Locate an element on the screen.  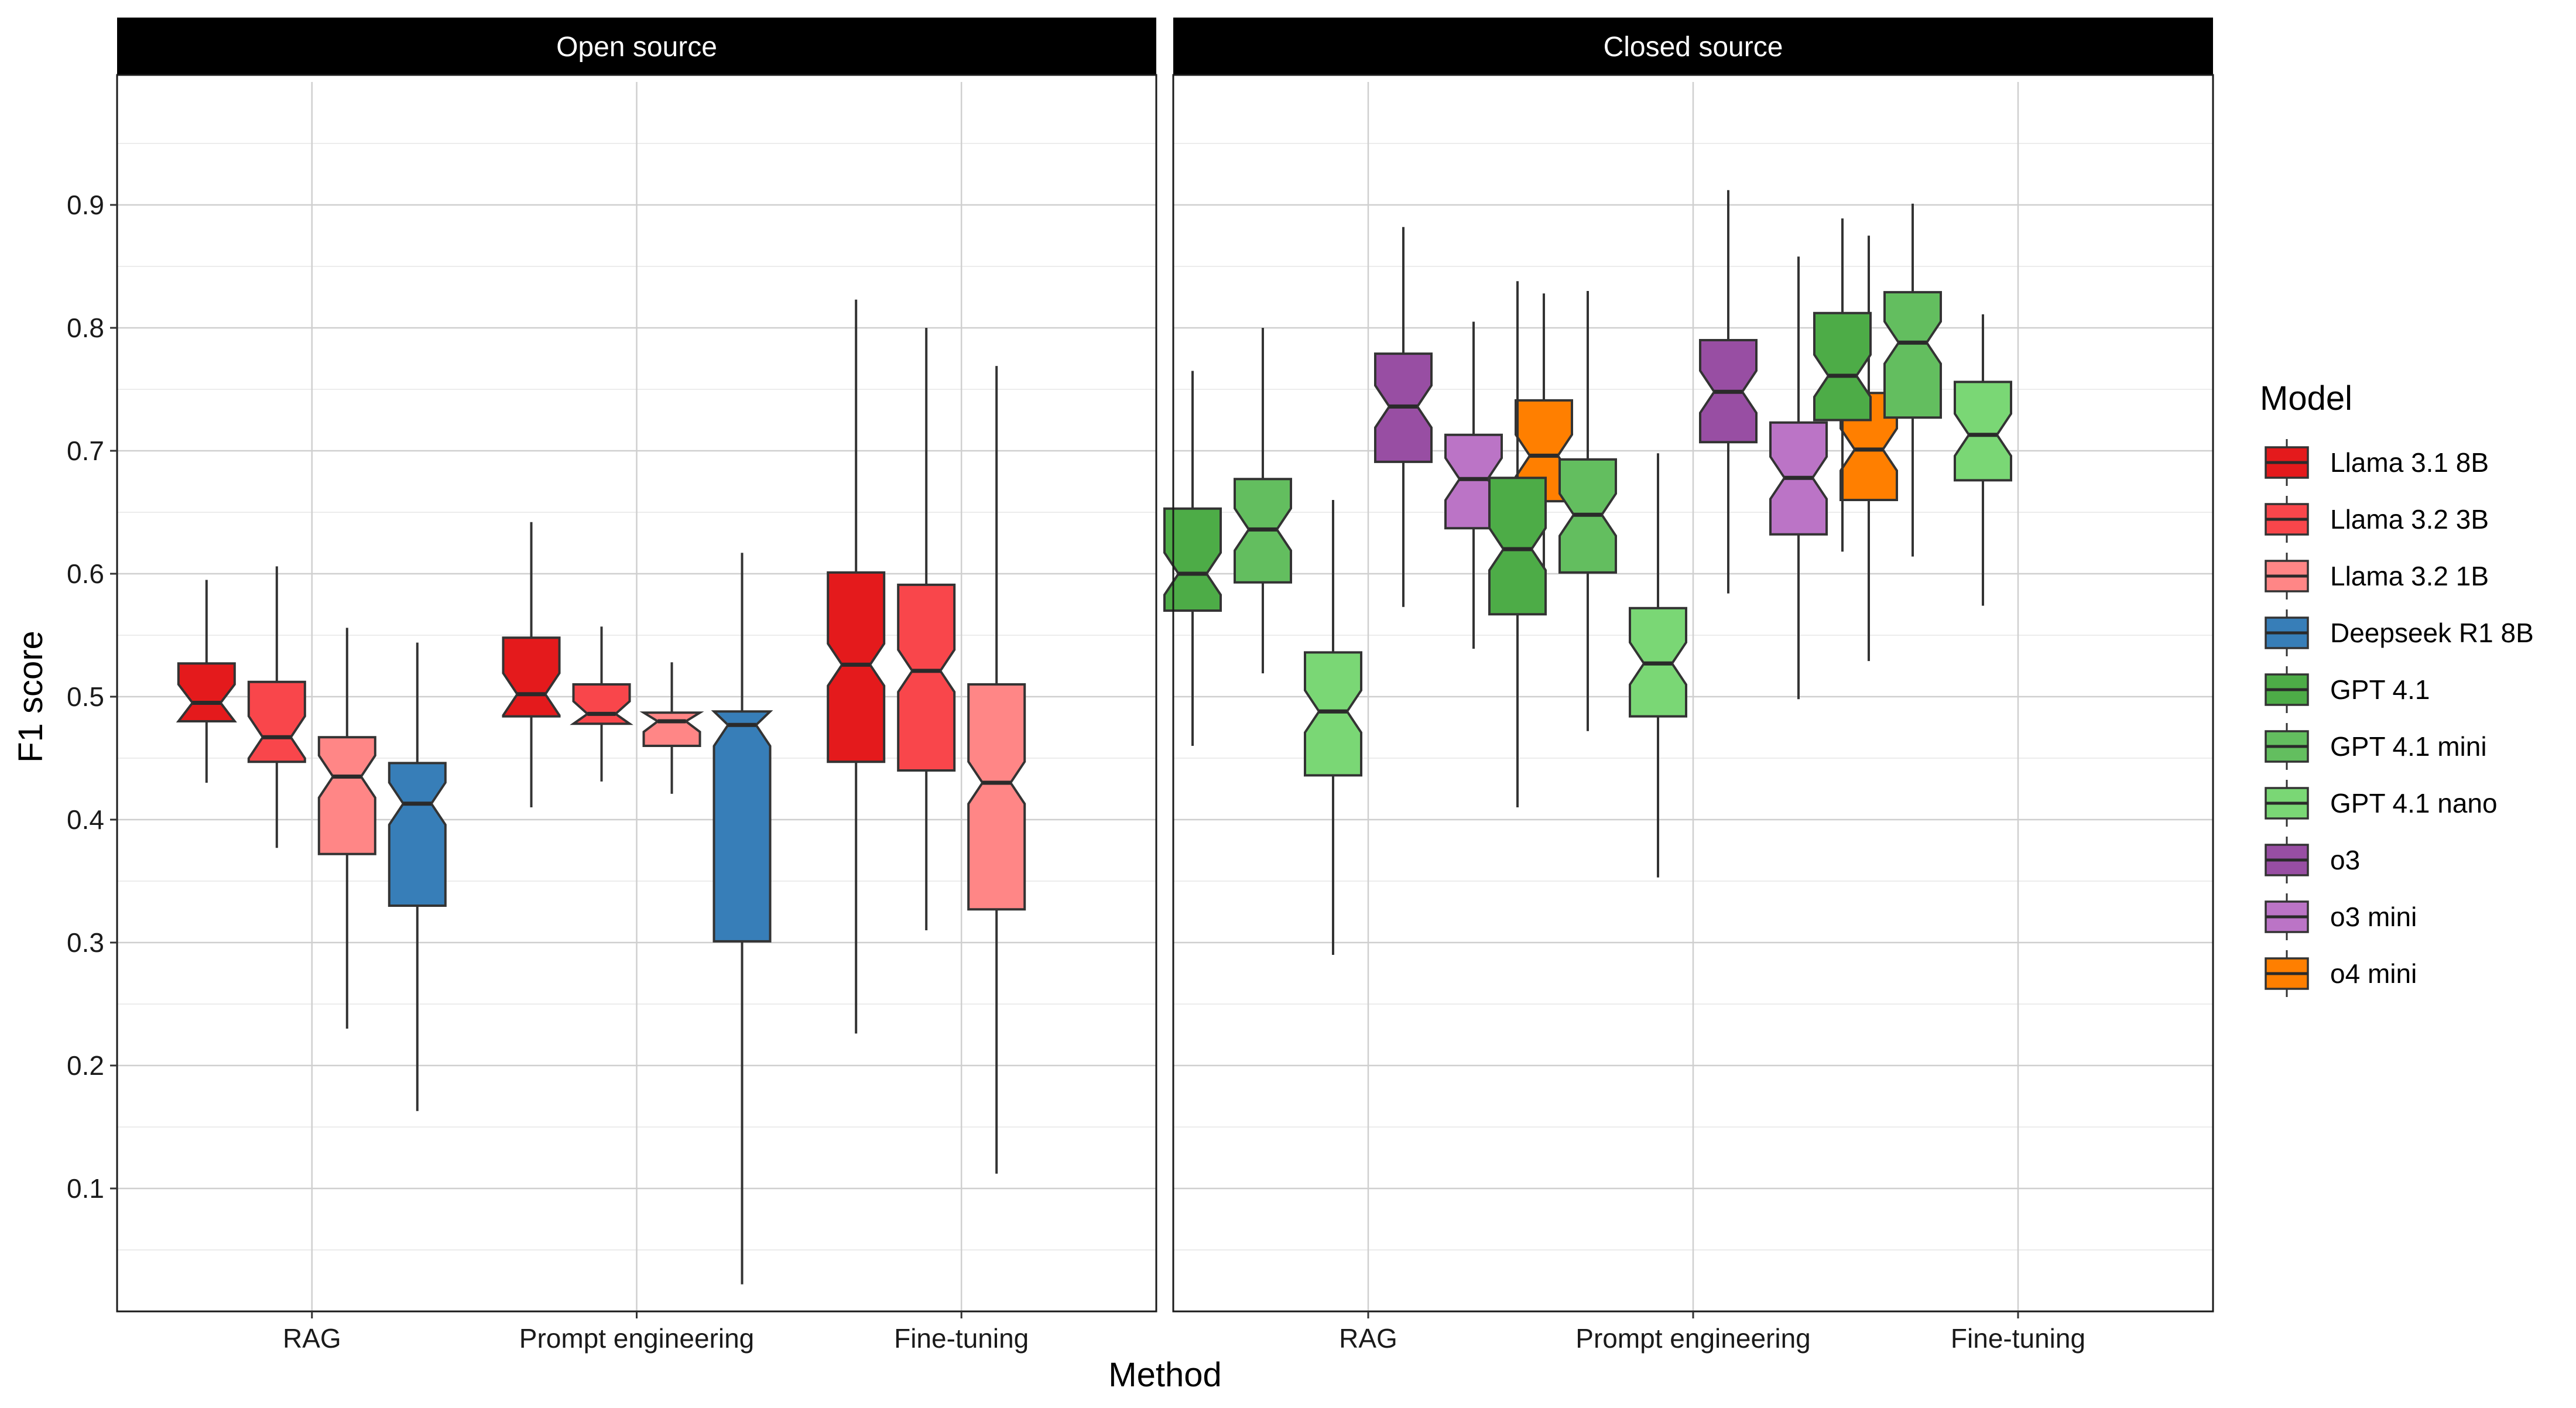
box-deepseek-r1-8b-rag is located at coordinates (417, 876).